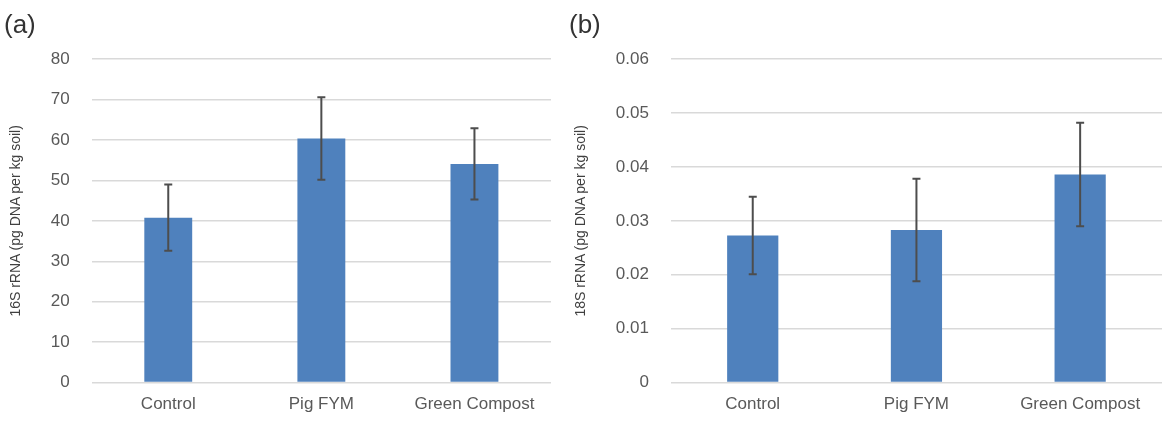  I want to click on y-tick-label: 0.03, so click(632, 220).